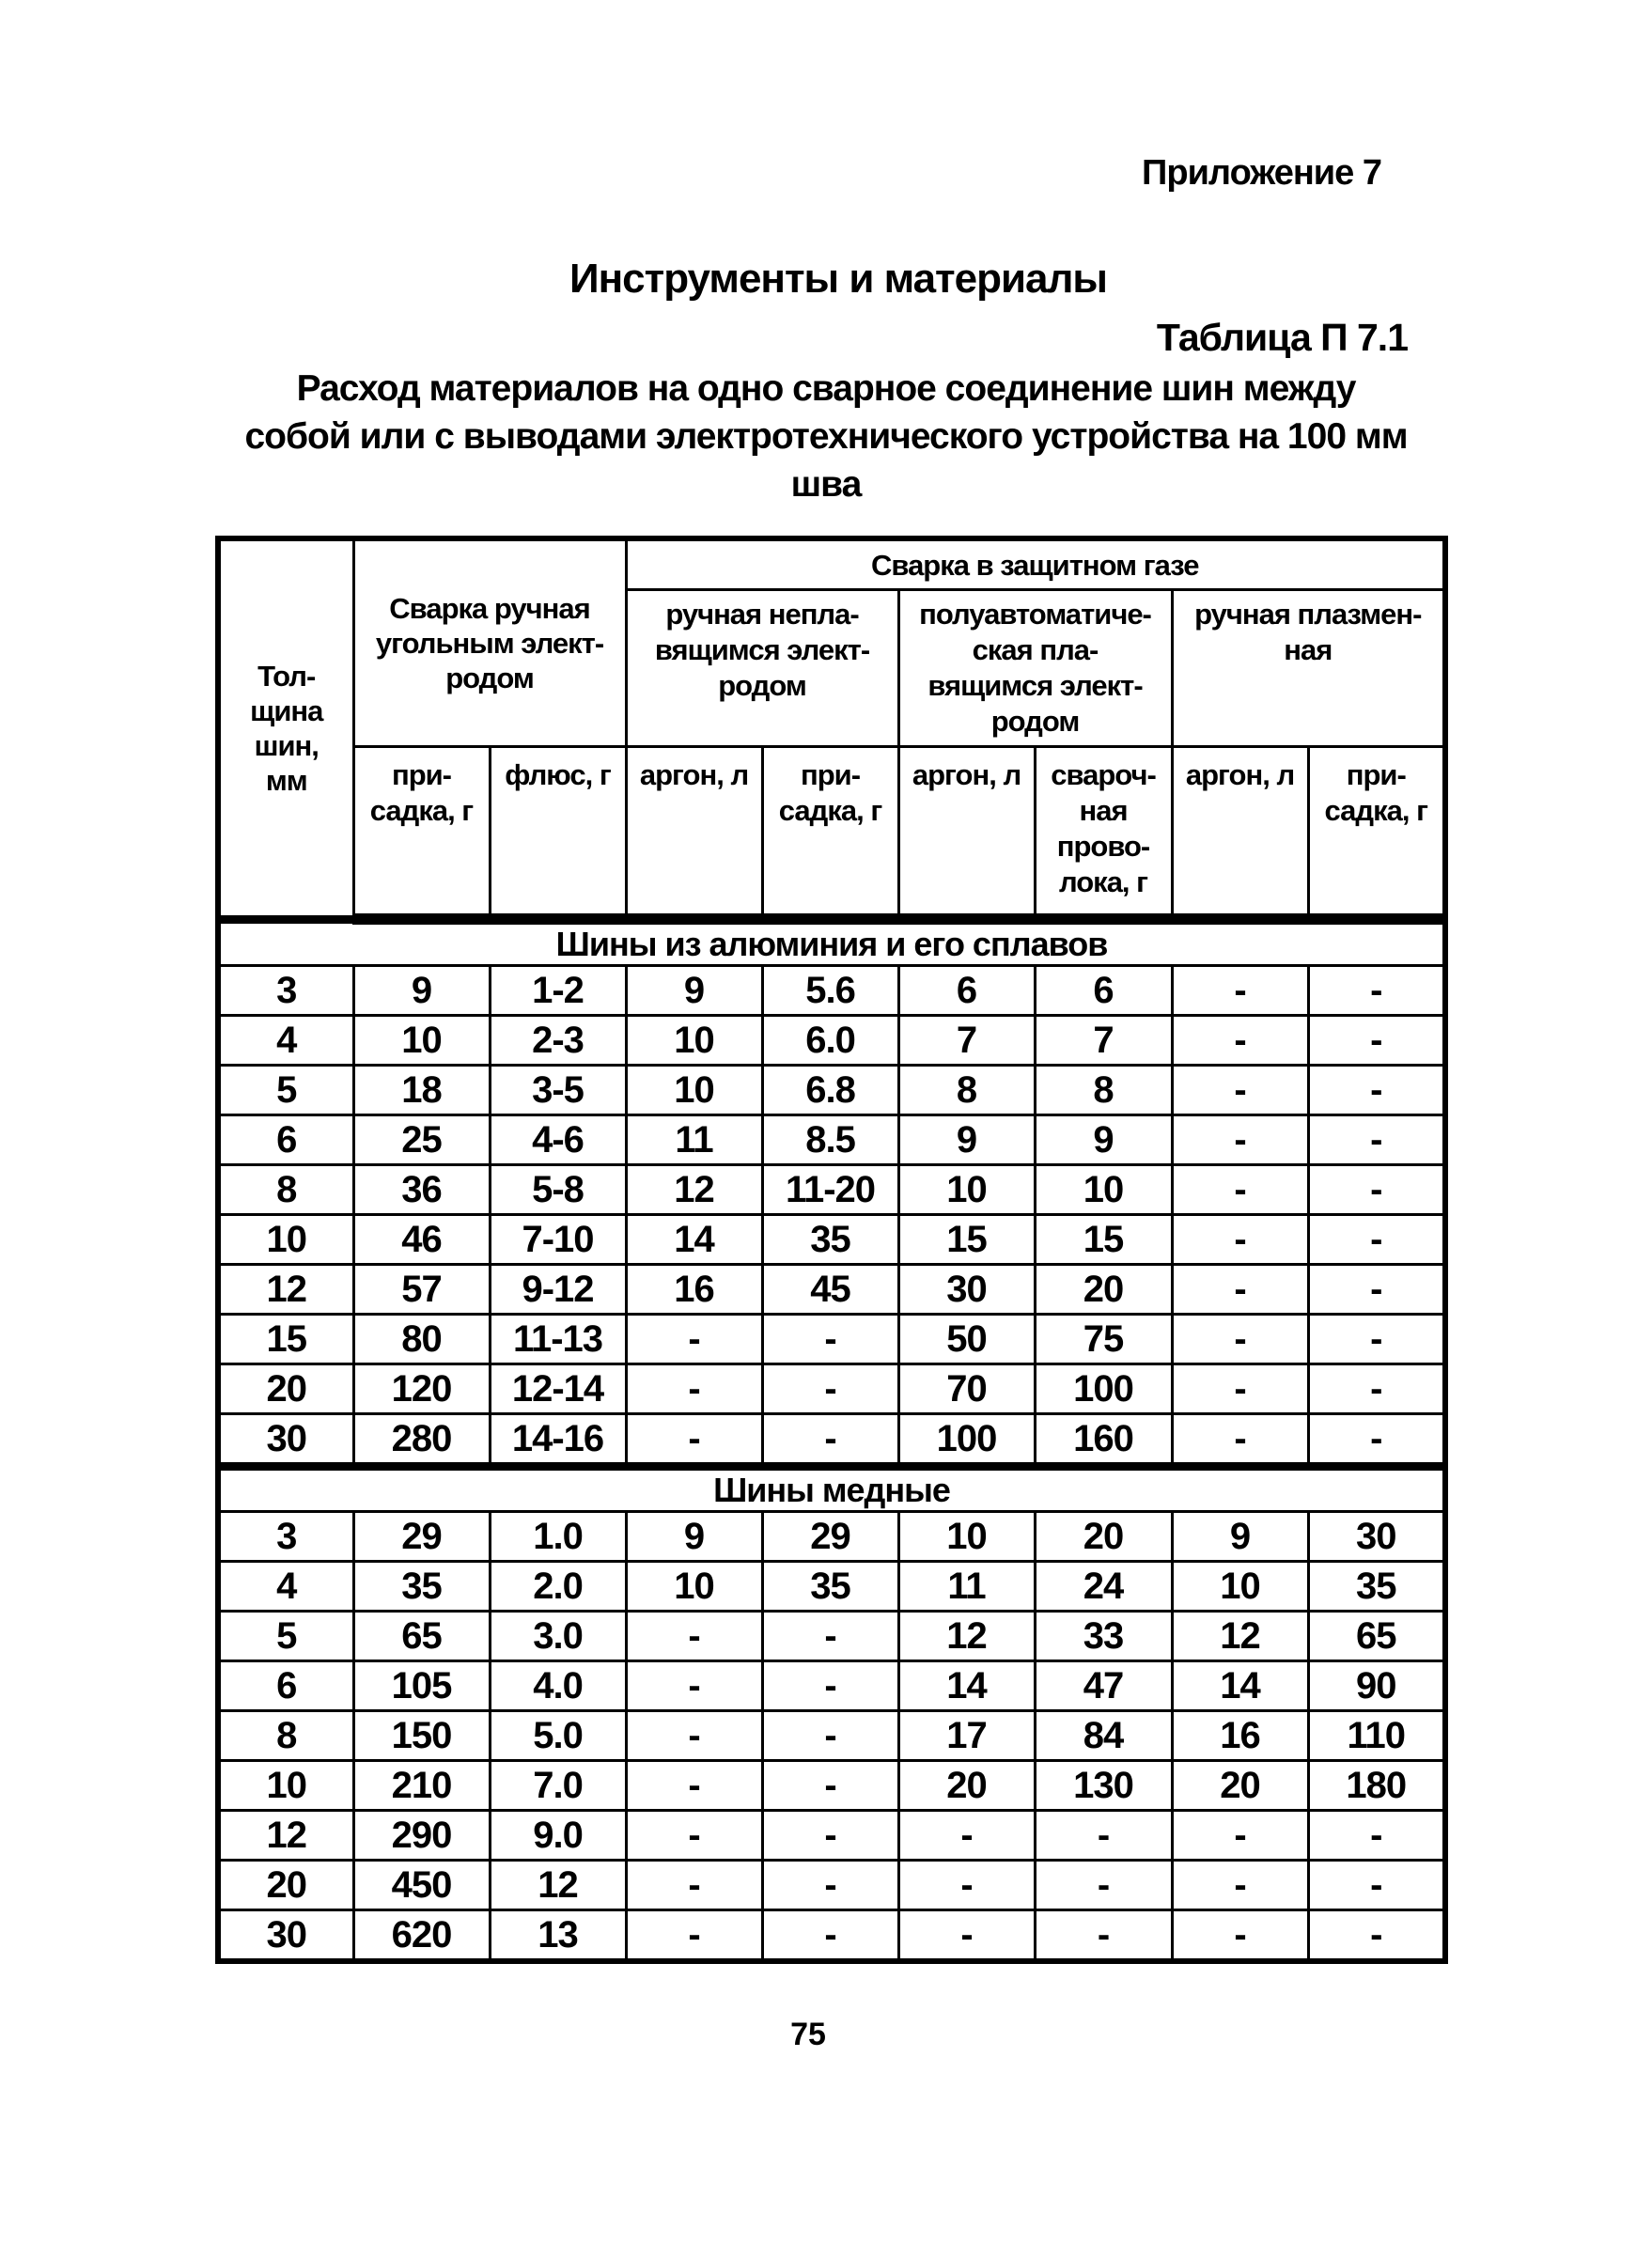 Image resolution: width=1652 pixels, height=2244 pixels. What do you see at coordinates (558, 1189) in the screenshot?
I see `table-cell: 5-8` at bounding box center [558, 1189].